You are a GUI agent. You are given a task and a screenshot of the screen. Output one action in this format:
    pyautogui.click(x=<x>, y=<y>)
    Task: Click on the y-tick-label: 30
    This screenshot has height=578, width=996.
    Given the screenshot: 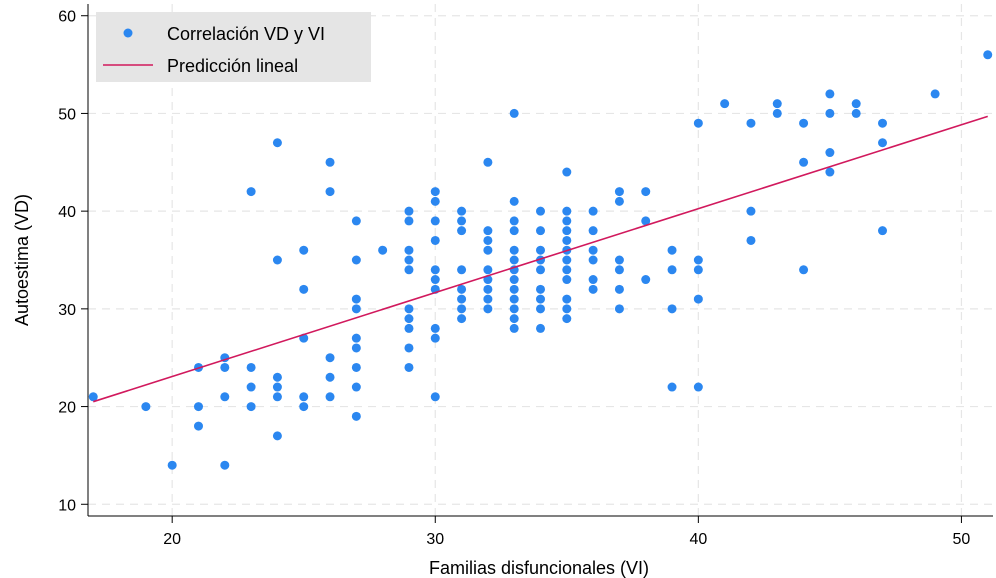 What is the action you would take?
    pyautogui.click(x=67, y=310)
    